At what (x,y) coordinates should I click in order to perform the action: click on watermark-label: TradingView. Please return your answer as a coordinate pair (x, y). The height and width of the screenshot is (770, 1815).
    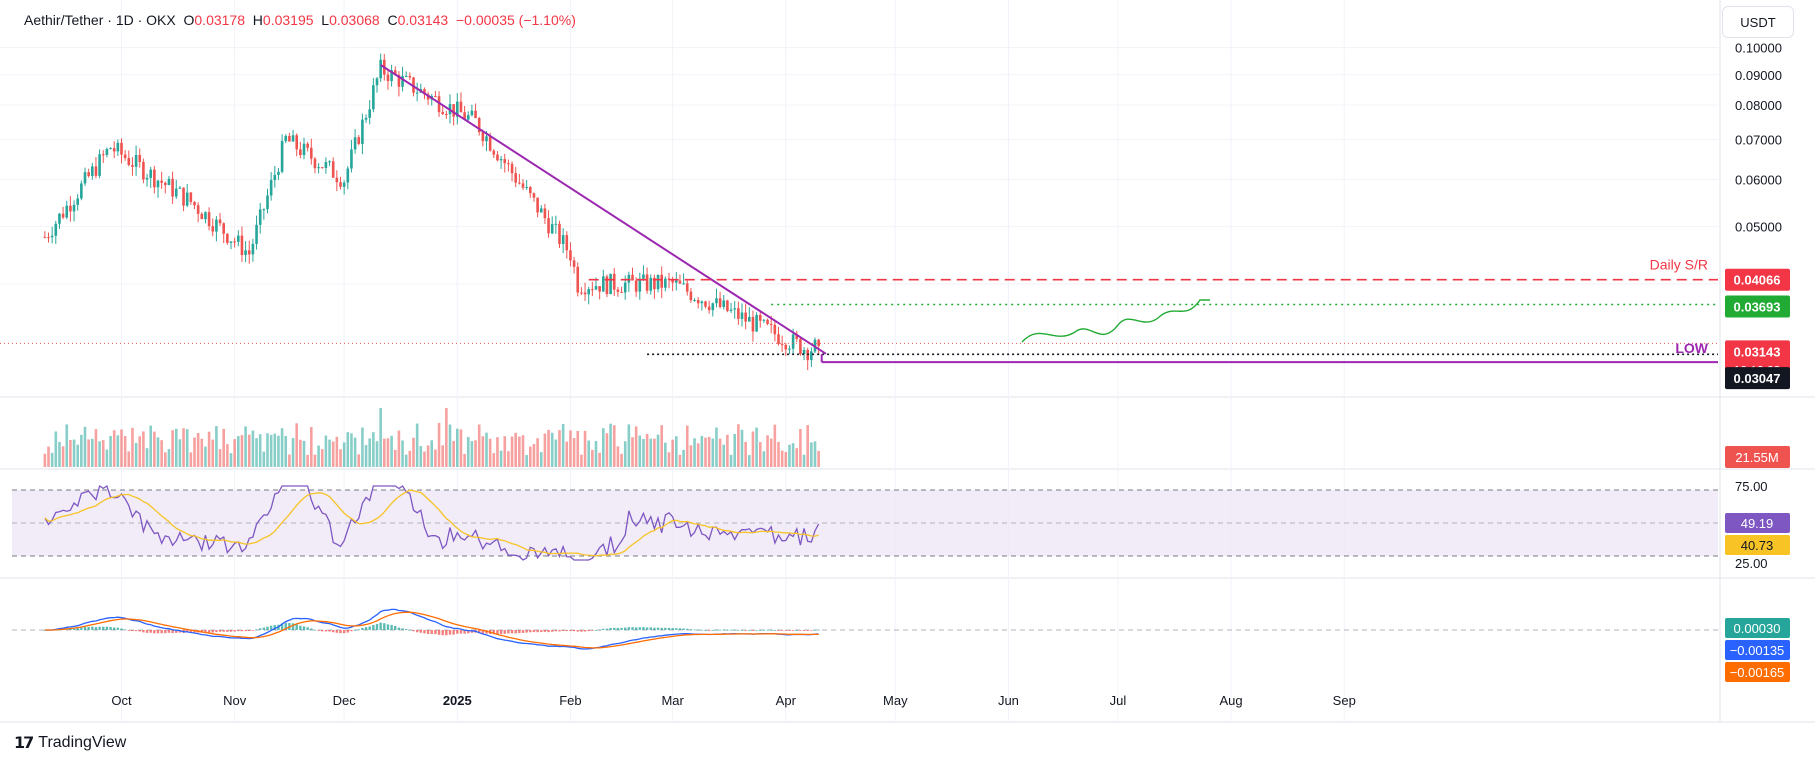
    Looking at the image, I should click on (82, 742).